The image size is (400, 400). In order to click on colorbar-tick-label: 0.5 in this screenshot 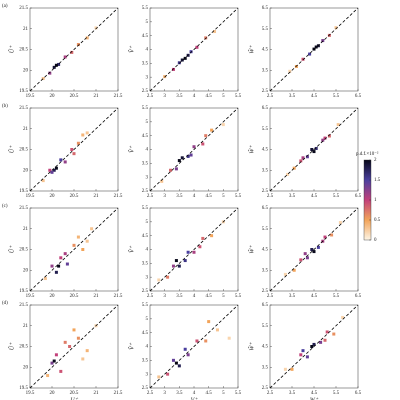, I will do `click(377, 220)`.